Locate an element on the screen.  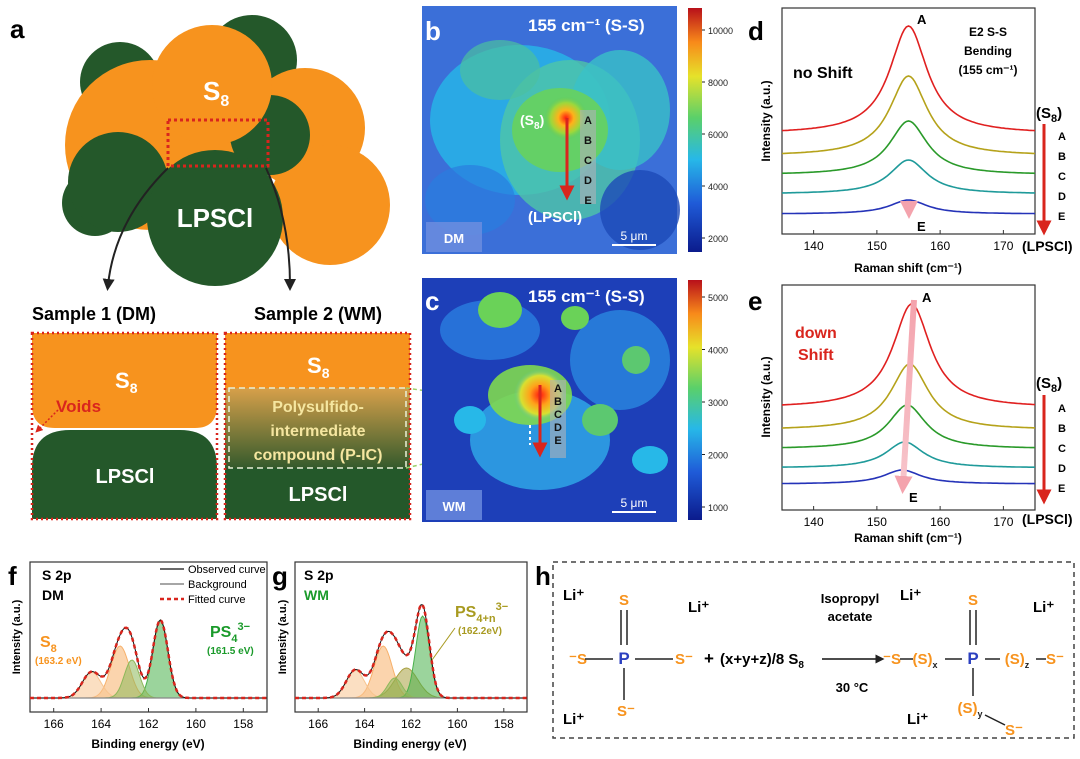
panel-letter: b is located at coordinates (433, 31).